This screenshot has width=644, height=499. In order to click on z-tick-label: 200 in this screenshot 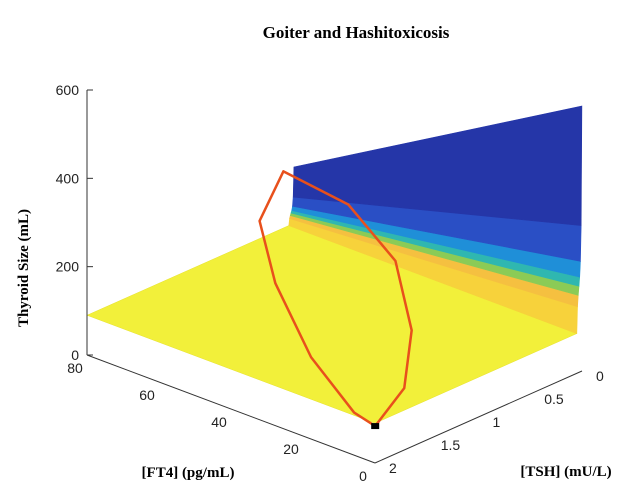, I will do `click(68, 267)`.